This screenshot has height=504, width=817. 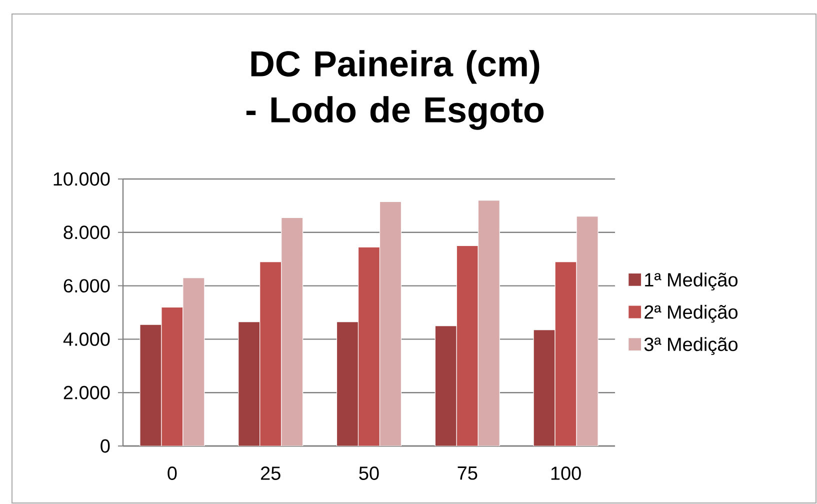 What do you see at coordinates (691, 313) in the screenshot?
I see `legend-label: 2ª Medição` at bounding box center [691, 313].